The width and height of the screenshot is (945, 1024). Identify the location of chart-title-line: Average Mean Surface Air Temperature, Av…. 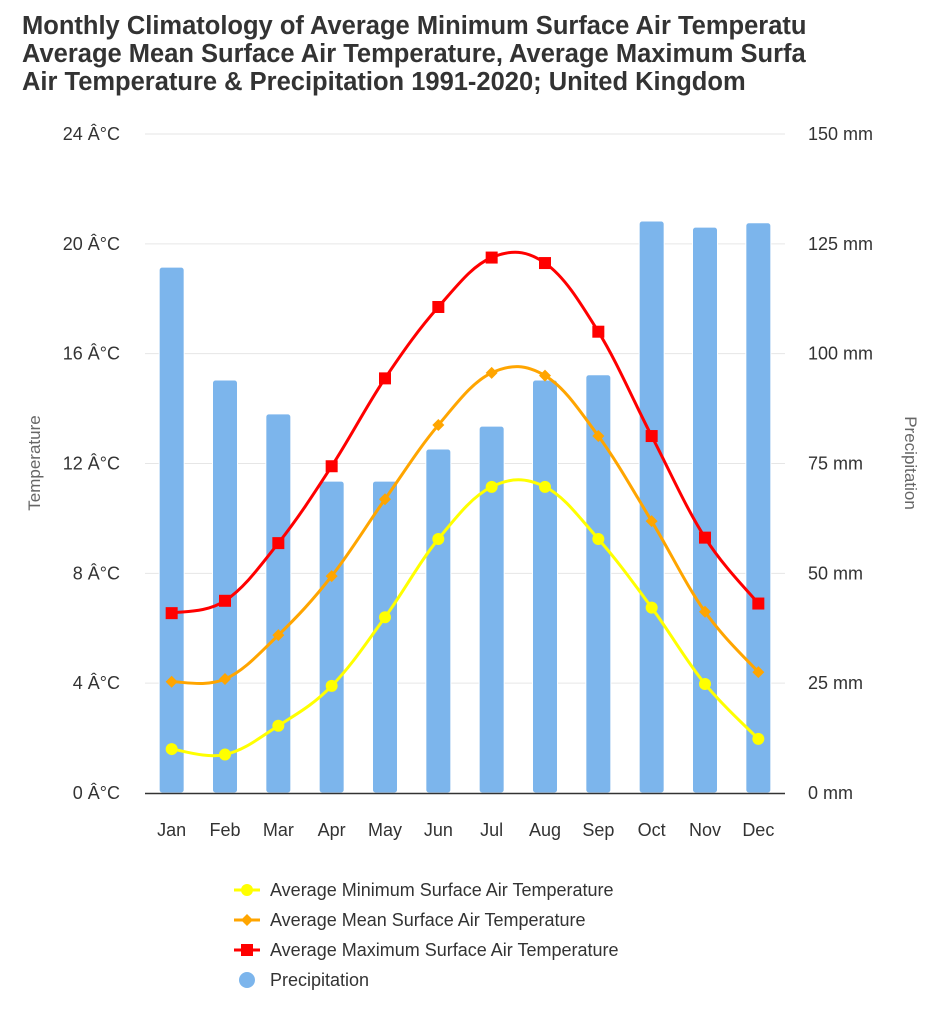
(414, 54).